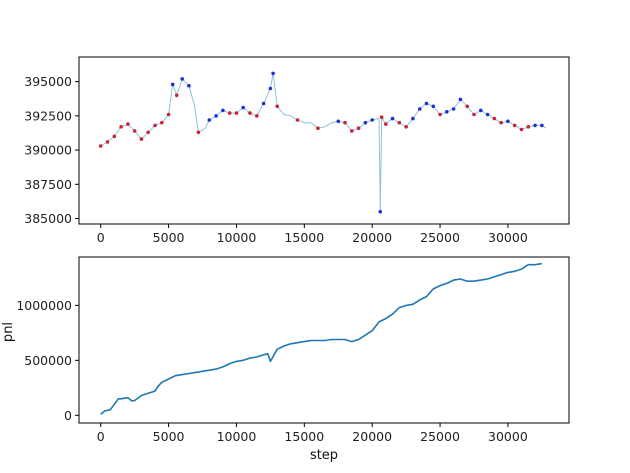 The height and width of the screenshot is (473, 630). What do you see at coordinates (48, 150) in the screenshot?
I see `y-tick-label: 390000` at bounding box center [48, 150].